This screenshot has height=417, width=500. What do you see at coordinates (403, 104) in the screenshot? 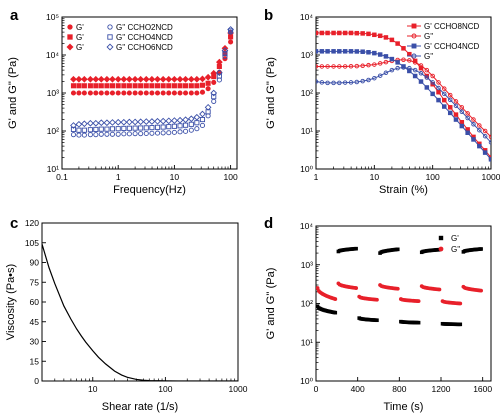
I see `series-line` at bounding box center [403, 104].